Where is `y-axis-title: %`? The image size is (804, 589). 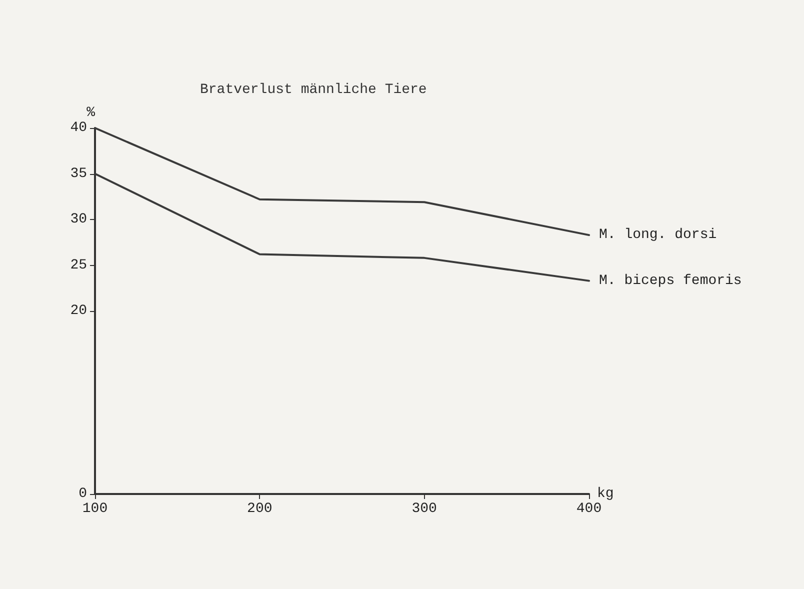 y-axis-title: % is located at coordinates (91, 113).